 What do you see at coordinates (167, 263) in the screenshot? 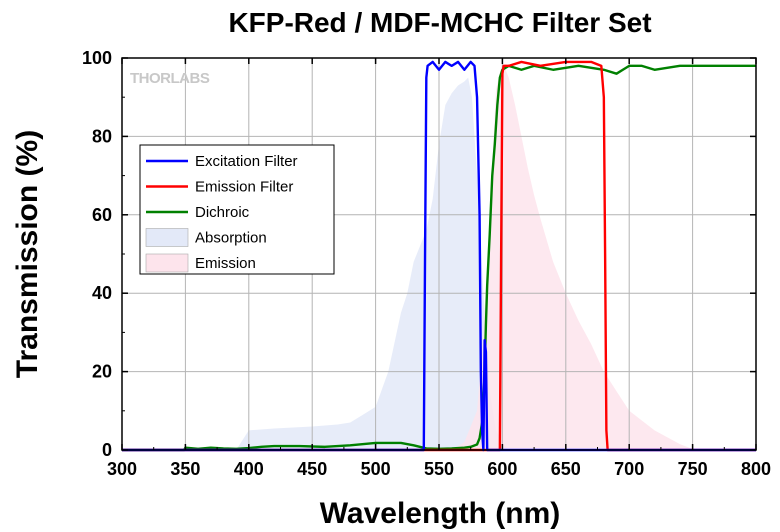
I see `legend-swatch-emission` at bounding box center [167, 263].